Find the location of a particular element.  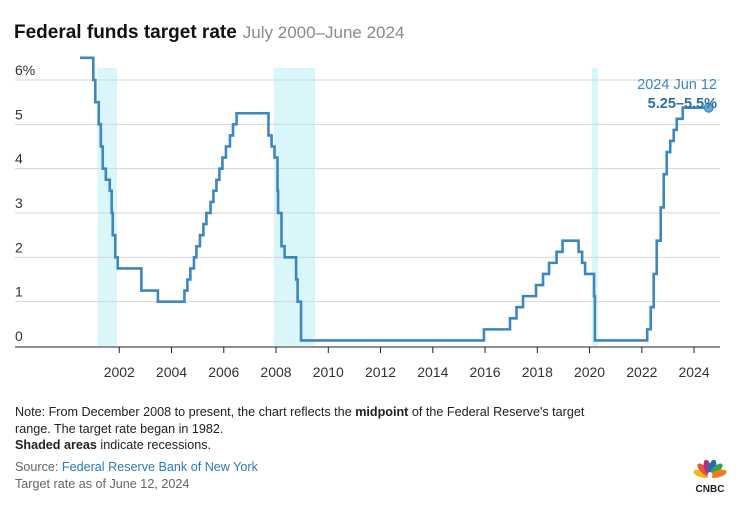

x-tick-label: 2024 is located at coordinates (693, 372).